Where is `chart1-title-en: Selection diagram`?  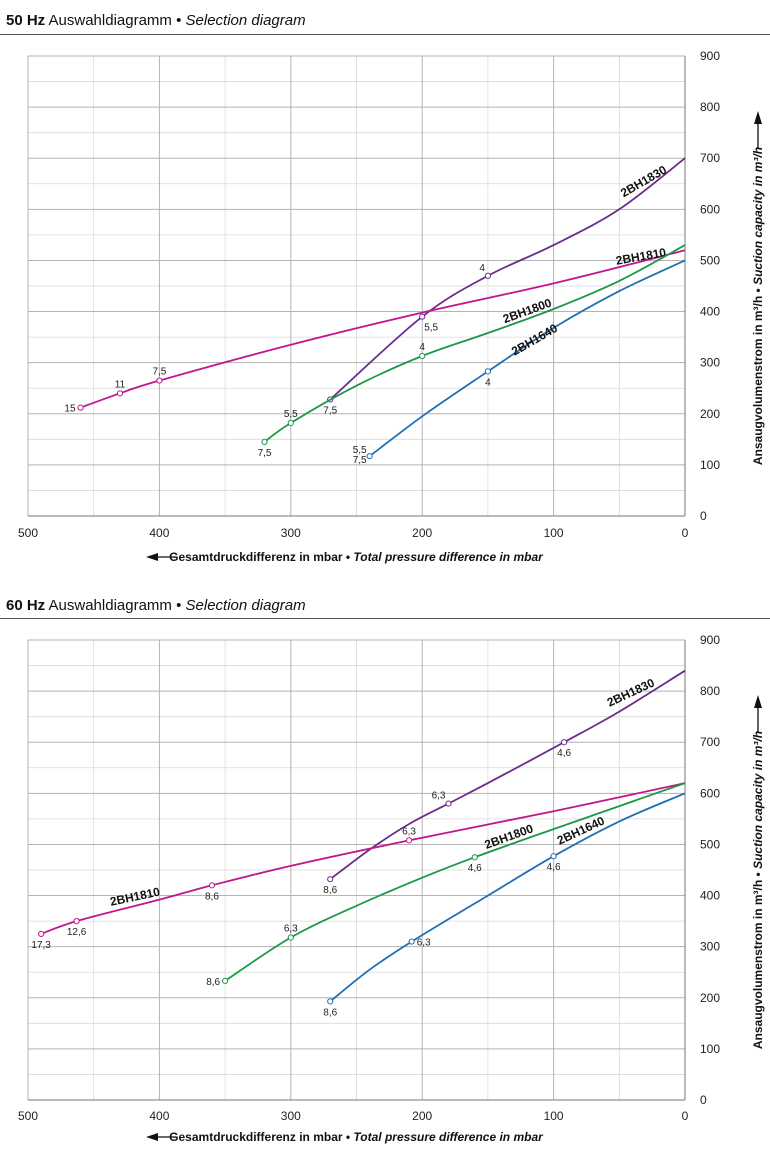 chart1-title-en: Selection diagram is located at coordinates (245, 20).